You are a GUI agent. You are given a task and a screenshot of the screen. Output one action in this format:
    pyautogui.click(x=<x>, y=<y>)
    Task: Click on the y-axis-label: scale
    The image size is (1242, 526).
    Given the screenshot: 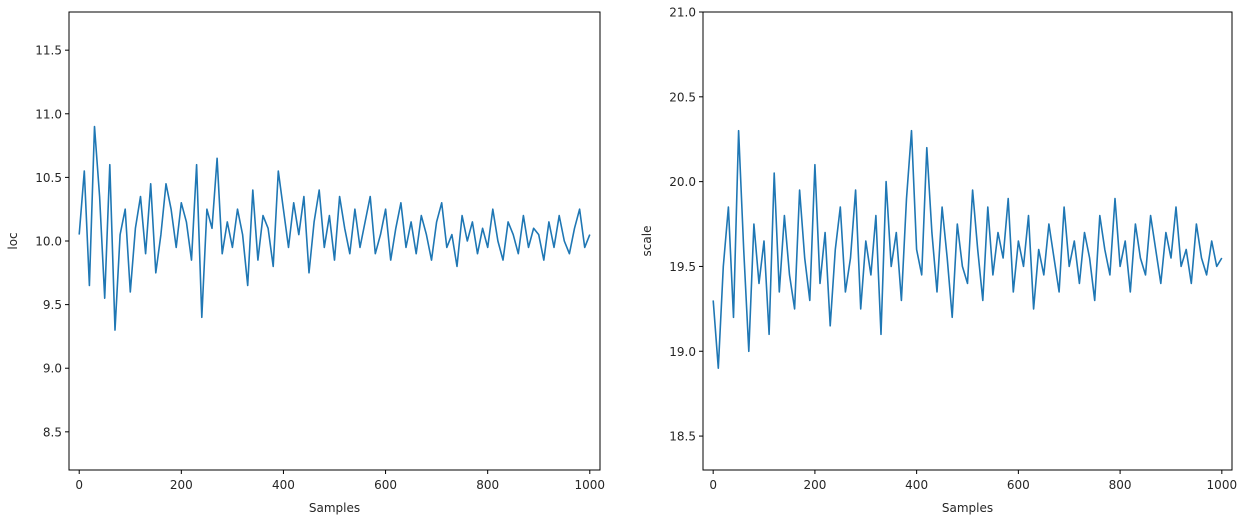 What is the action you would take?
    pyautogui.click(x=647, y=241)
    